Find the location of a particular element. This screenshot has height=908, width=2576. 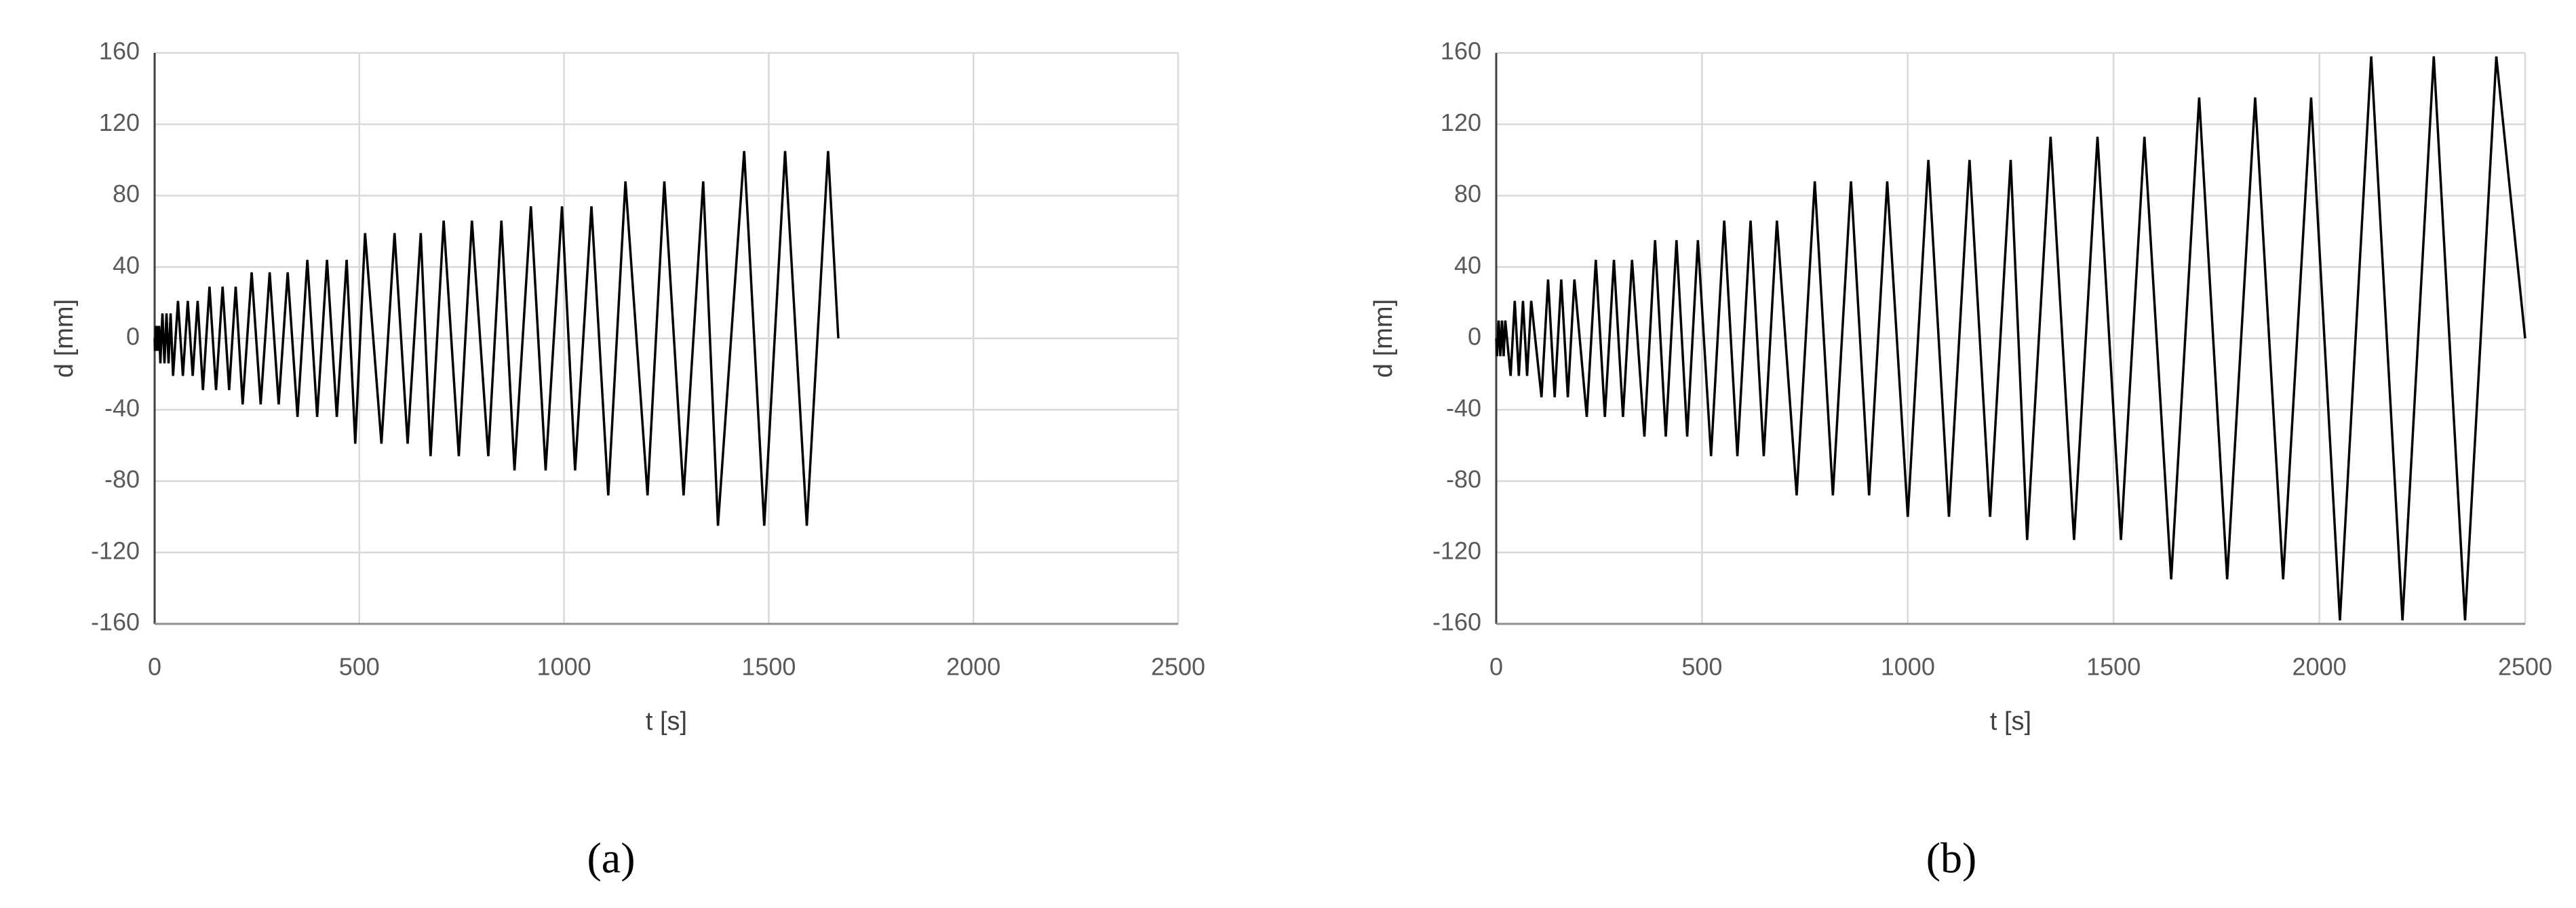

panel-label: (b) is located at coordinates (1951, 858).